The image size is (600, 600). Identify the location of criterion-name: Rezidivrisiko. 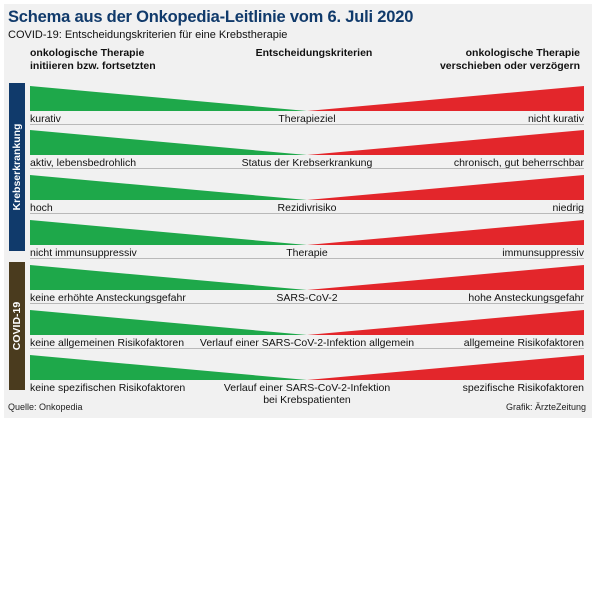
(307, 208).